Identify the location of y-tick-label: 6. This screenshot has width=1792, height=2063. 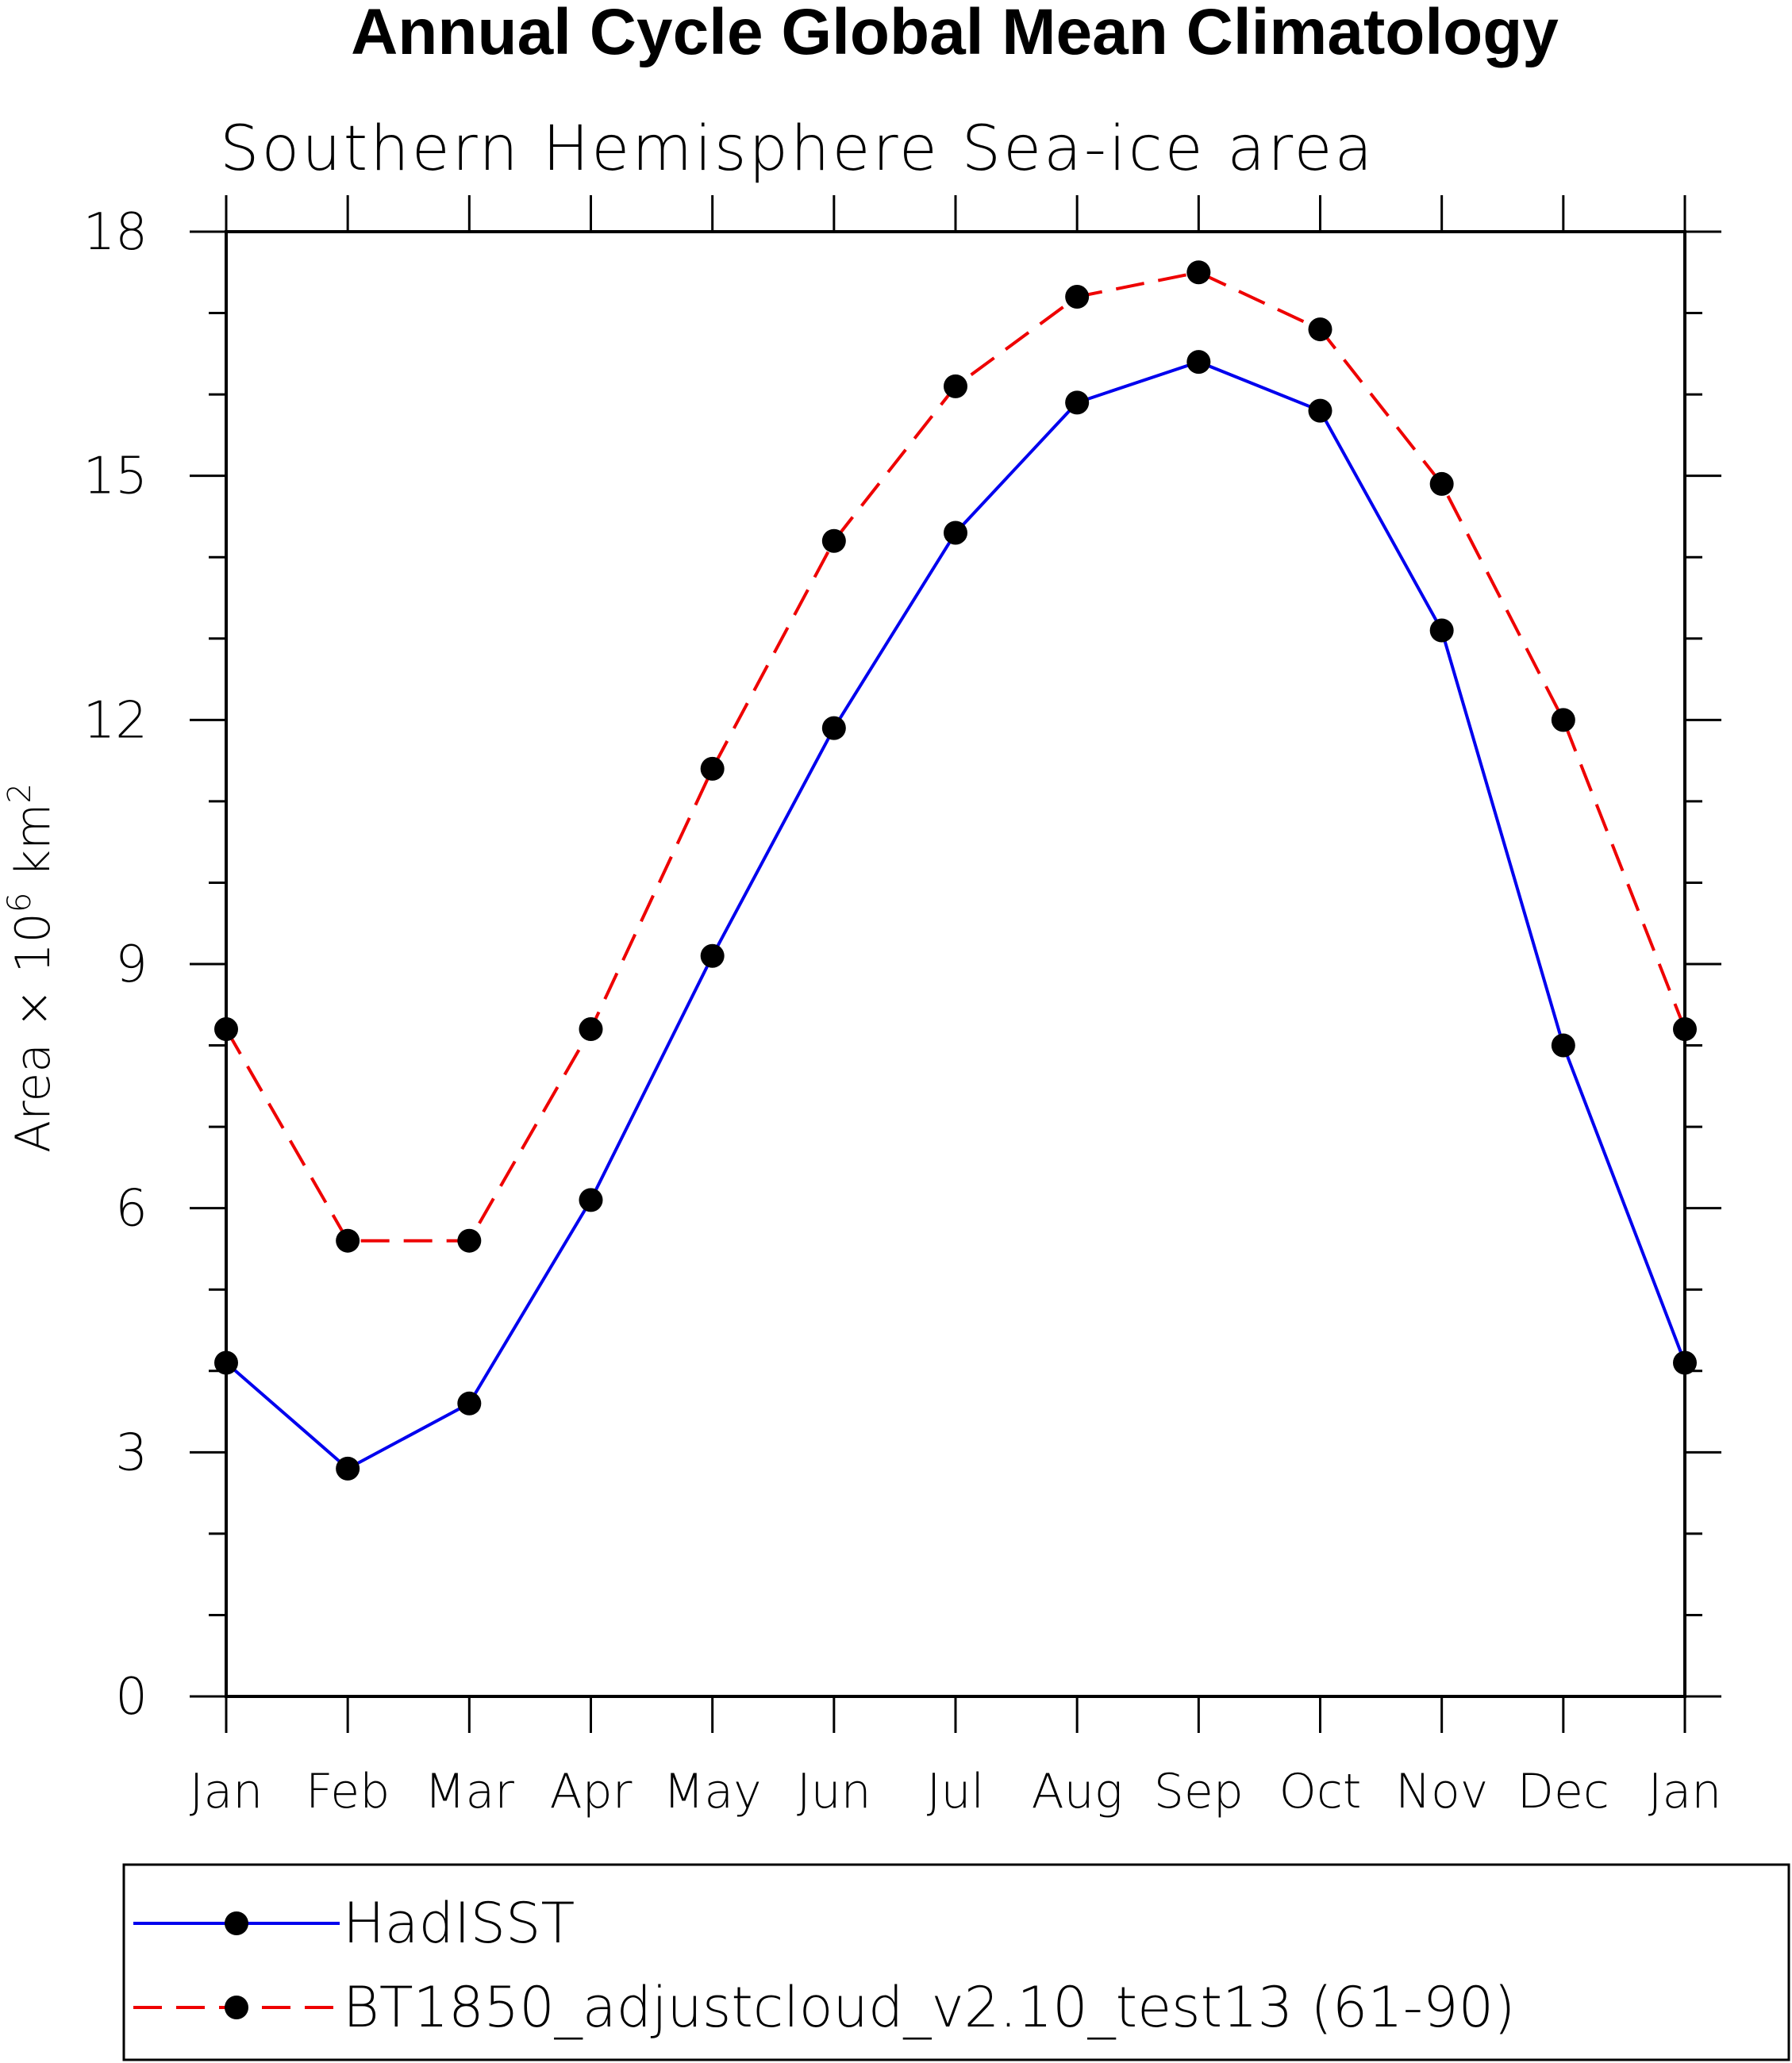
(131, 1209).